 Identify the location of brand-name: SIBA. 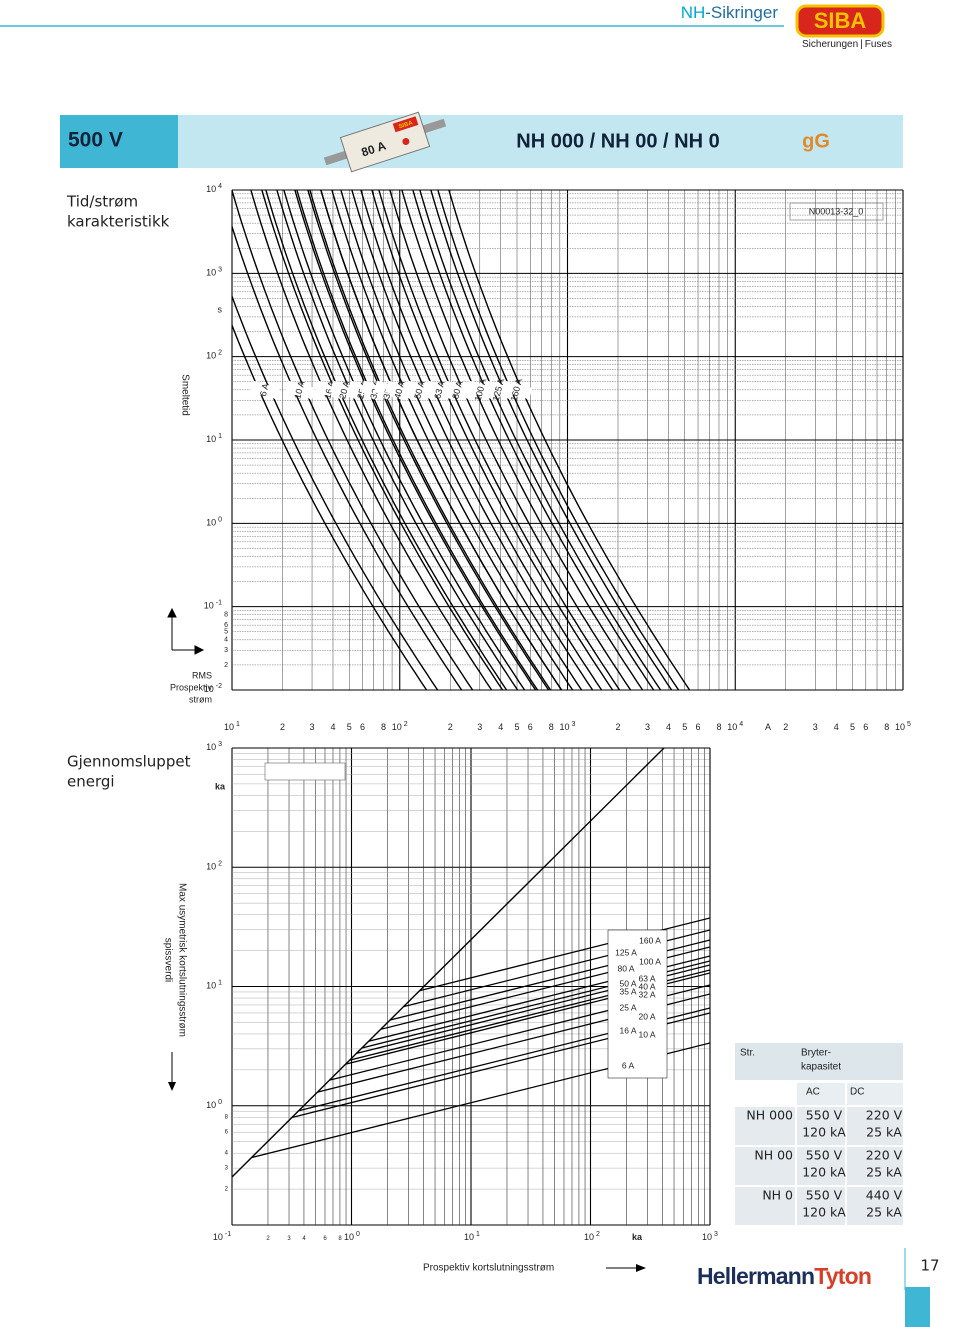
(840, 20).